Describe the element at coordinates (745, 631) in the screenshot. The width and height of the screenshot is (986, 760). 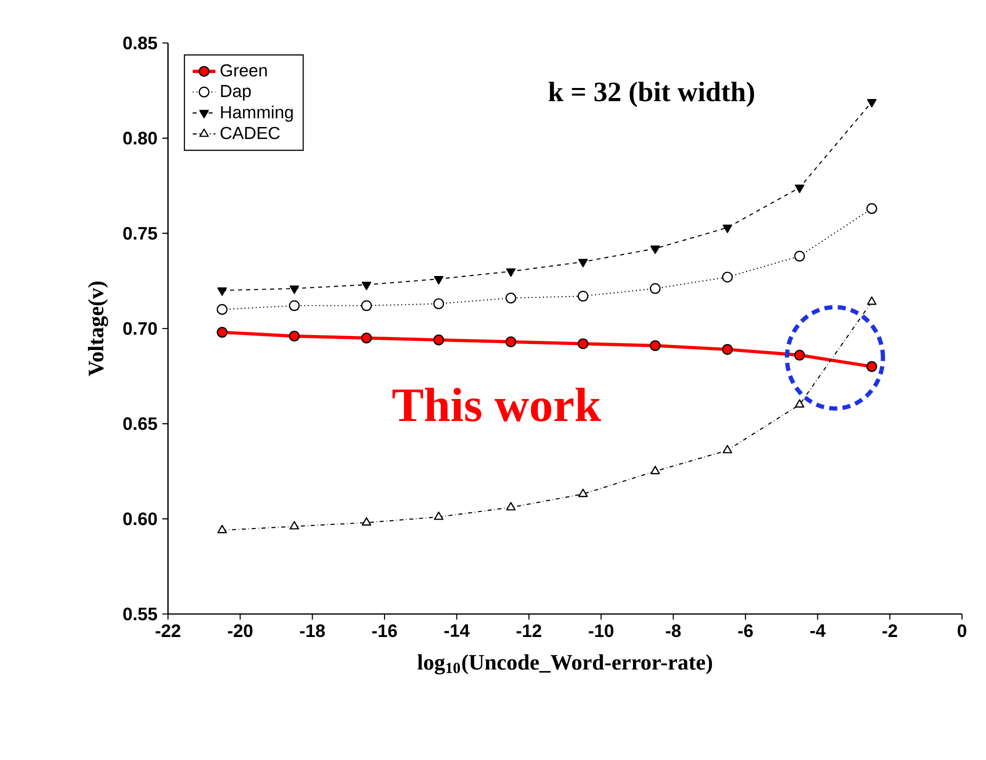
I see `x-tick-label: -6` at that location.